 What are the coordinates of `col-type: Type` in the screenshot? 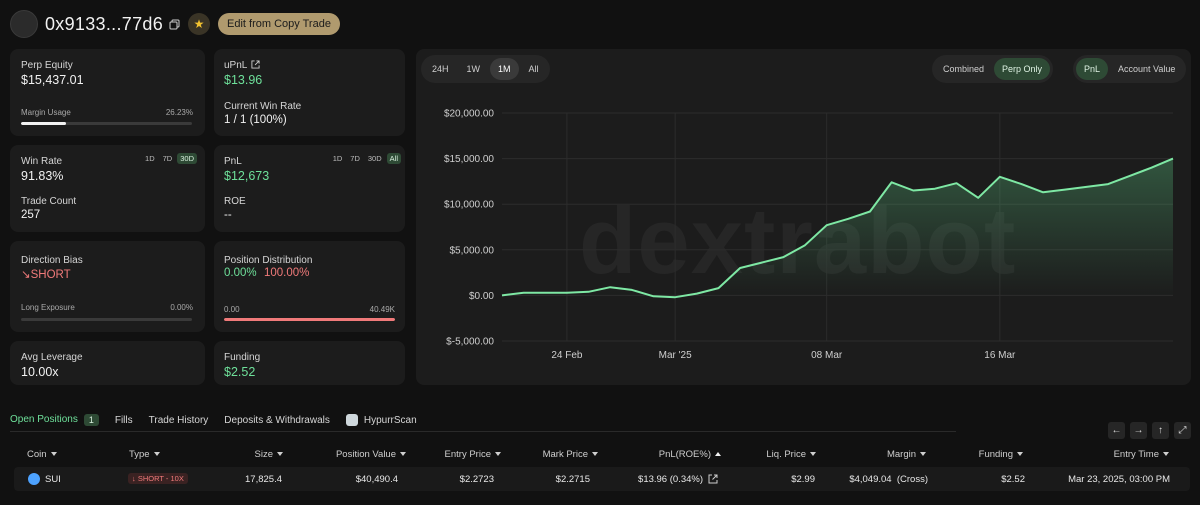 It's located at (144, 454).